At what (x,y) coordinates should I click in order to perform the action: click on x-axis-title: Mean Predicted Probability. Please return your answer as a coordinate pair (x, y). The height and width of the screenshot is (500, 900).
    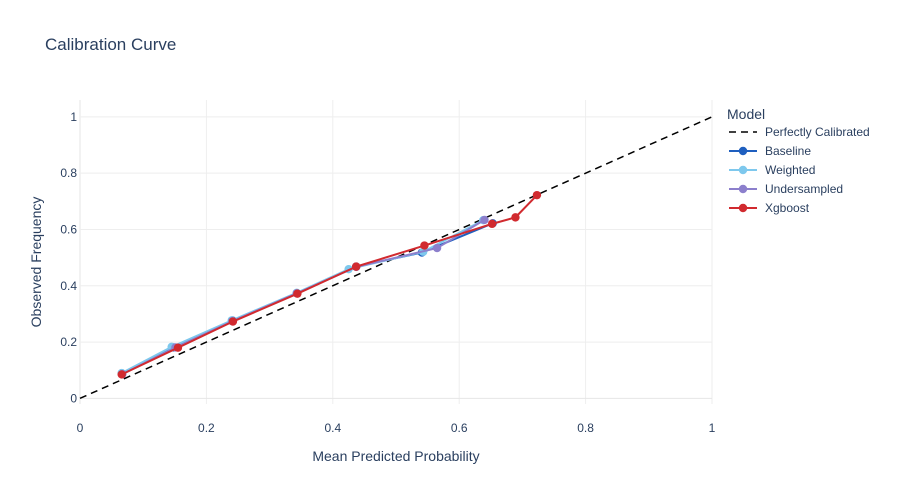
    Looking at the image, I should click on (395, 456).